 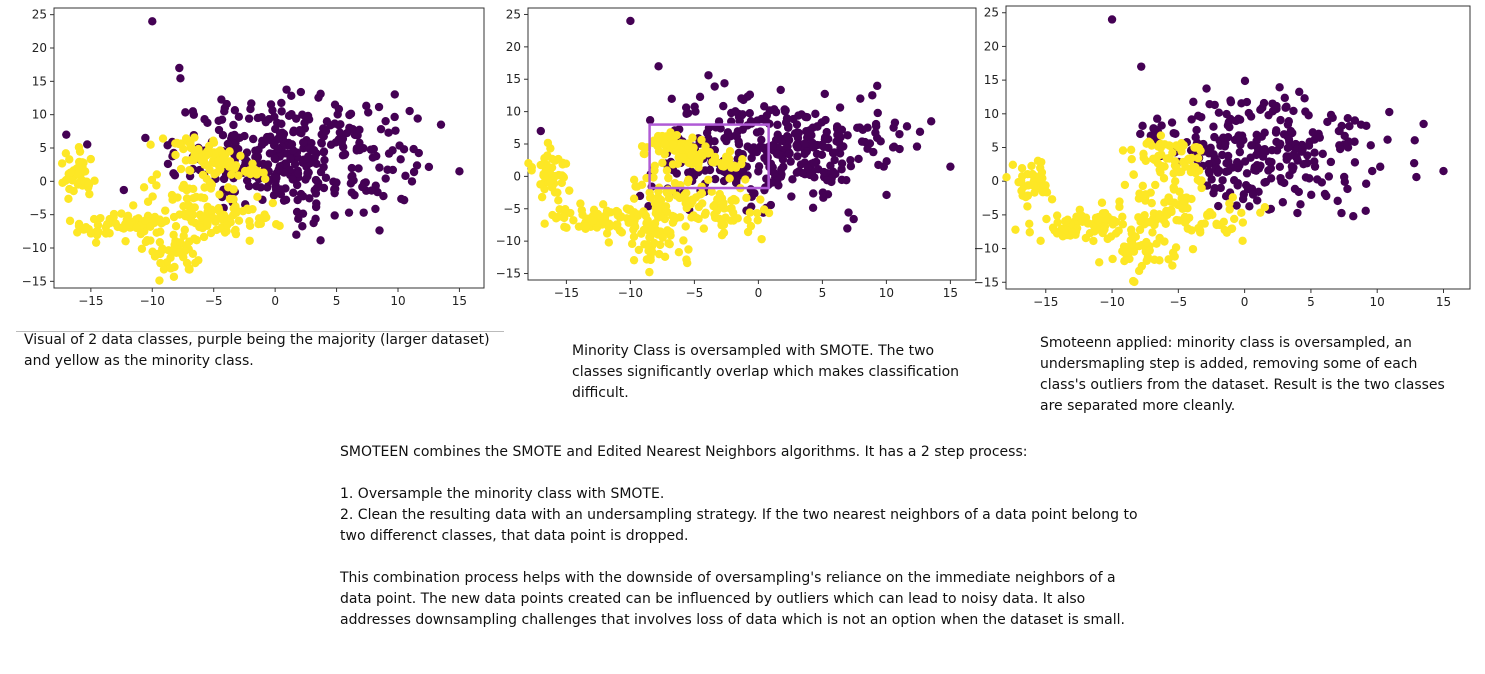 I want to click on x-tick-label: −10, so click(x=1111, y=302).